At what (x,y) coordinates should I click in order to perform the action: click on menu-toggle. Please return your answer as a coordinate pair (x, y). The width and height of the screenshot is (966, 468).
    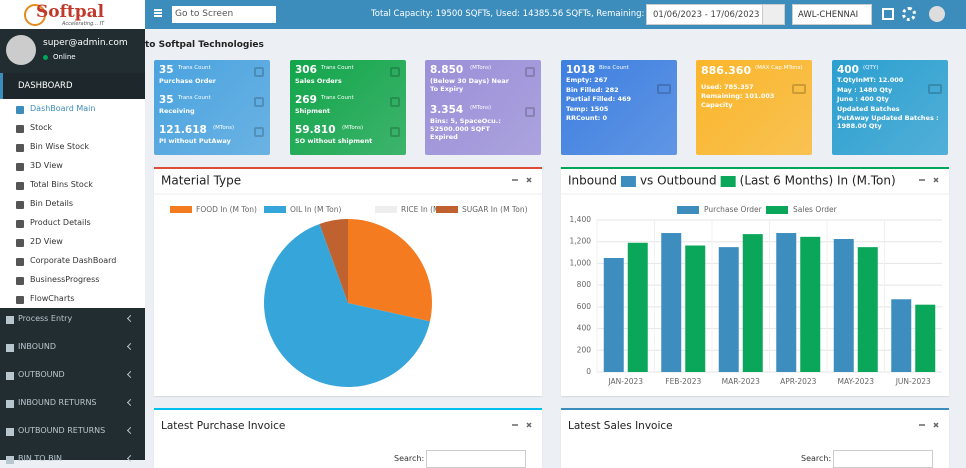
    Looking at the image, I should click on (158, 10).